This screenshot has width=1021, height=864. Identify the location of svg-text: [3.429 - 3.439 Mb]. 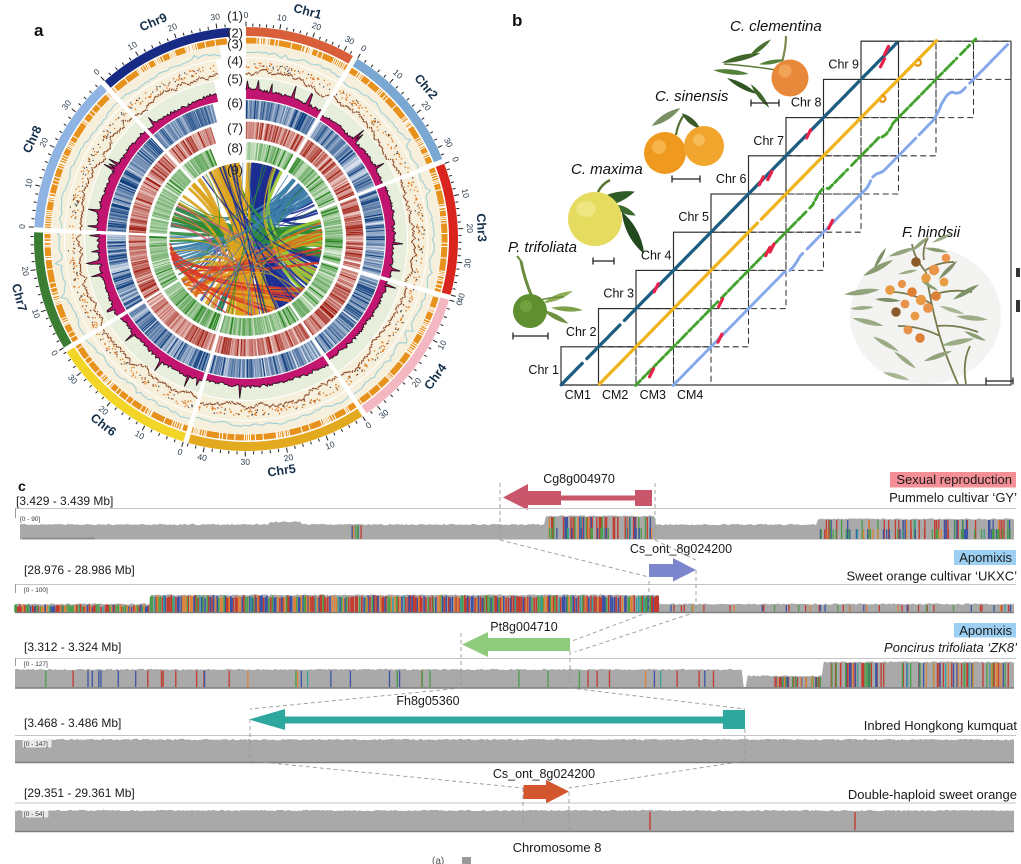
(64, 501).